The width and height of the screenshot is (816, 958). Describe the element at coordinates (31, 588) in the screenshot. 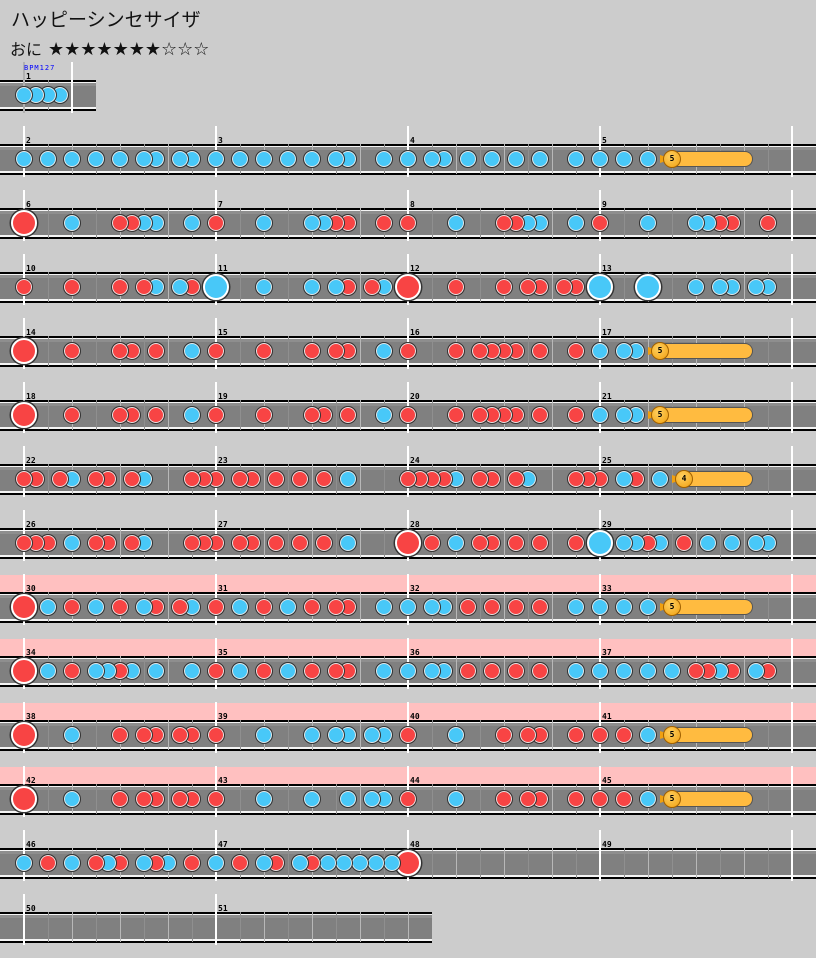

I see `measure-number: 30` at that location.